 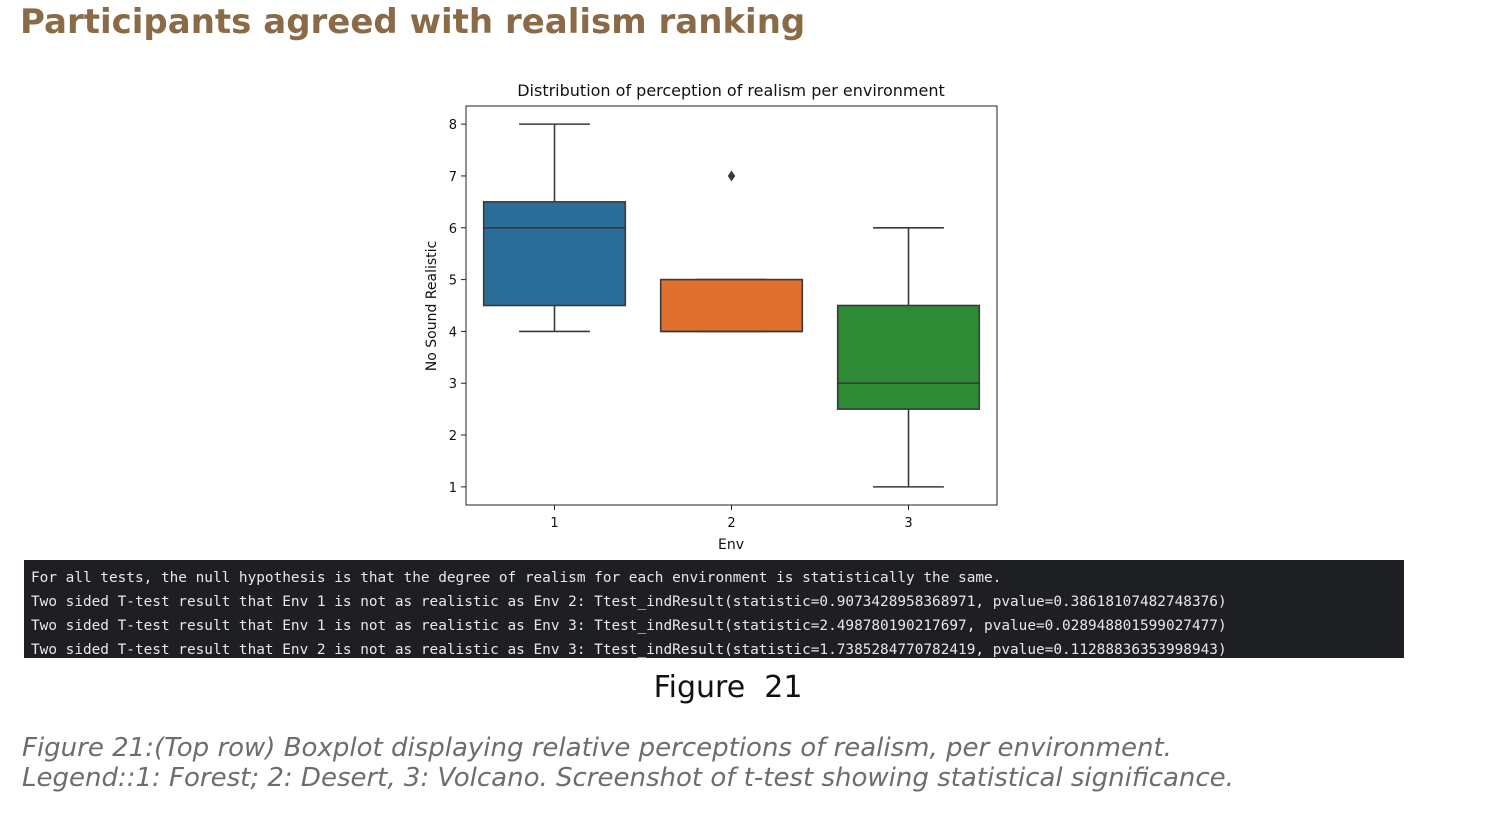 I want to click on x-tick-label: 1, so click(x=554, y=523).